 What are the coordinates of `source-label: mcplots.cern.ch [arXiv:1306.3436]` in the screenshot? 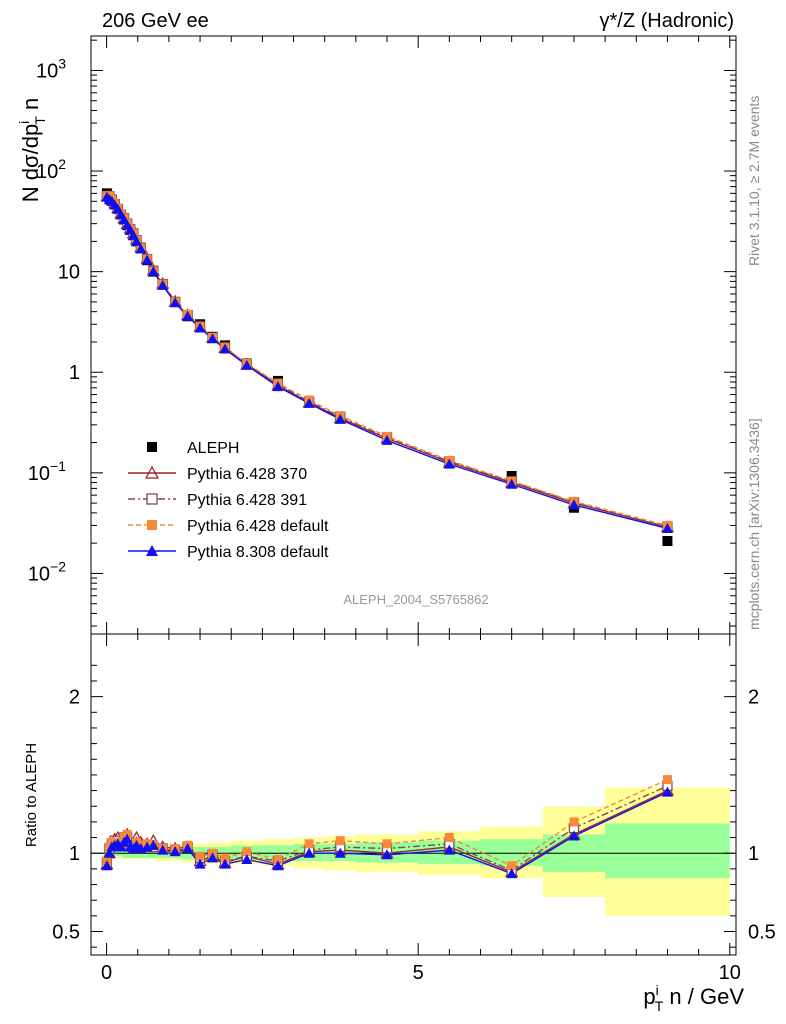 It's located at (754, 524).